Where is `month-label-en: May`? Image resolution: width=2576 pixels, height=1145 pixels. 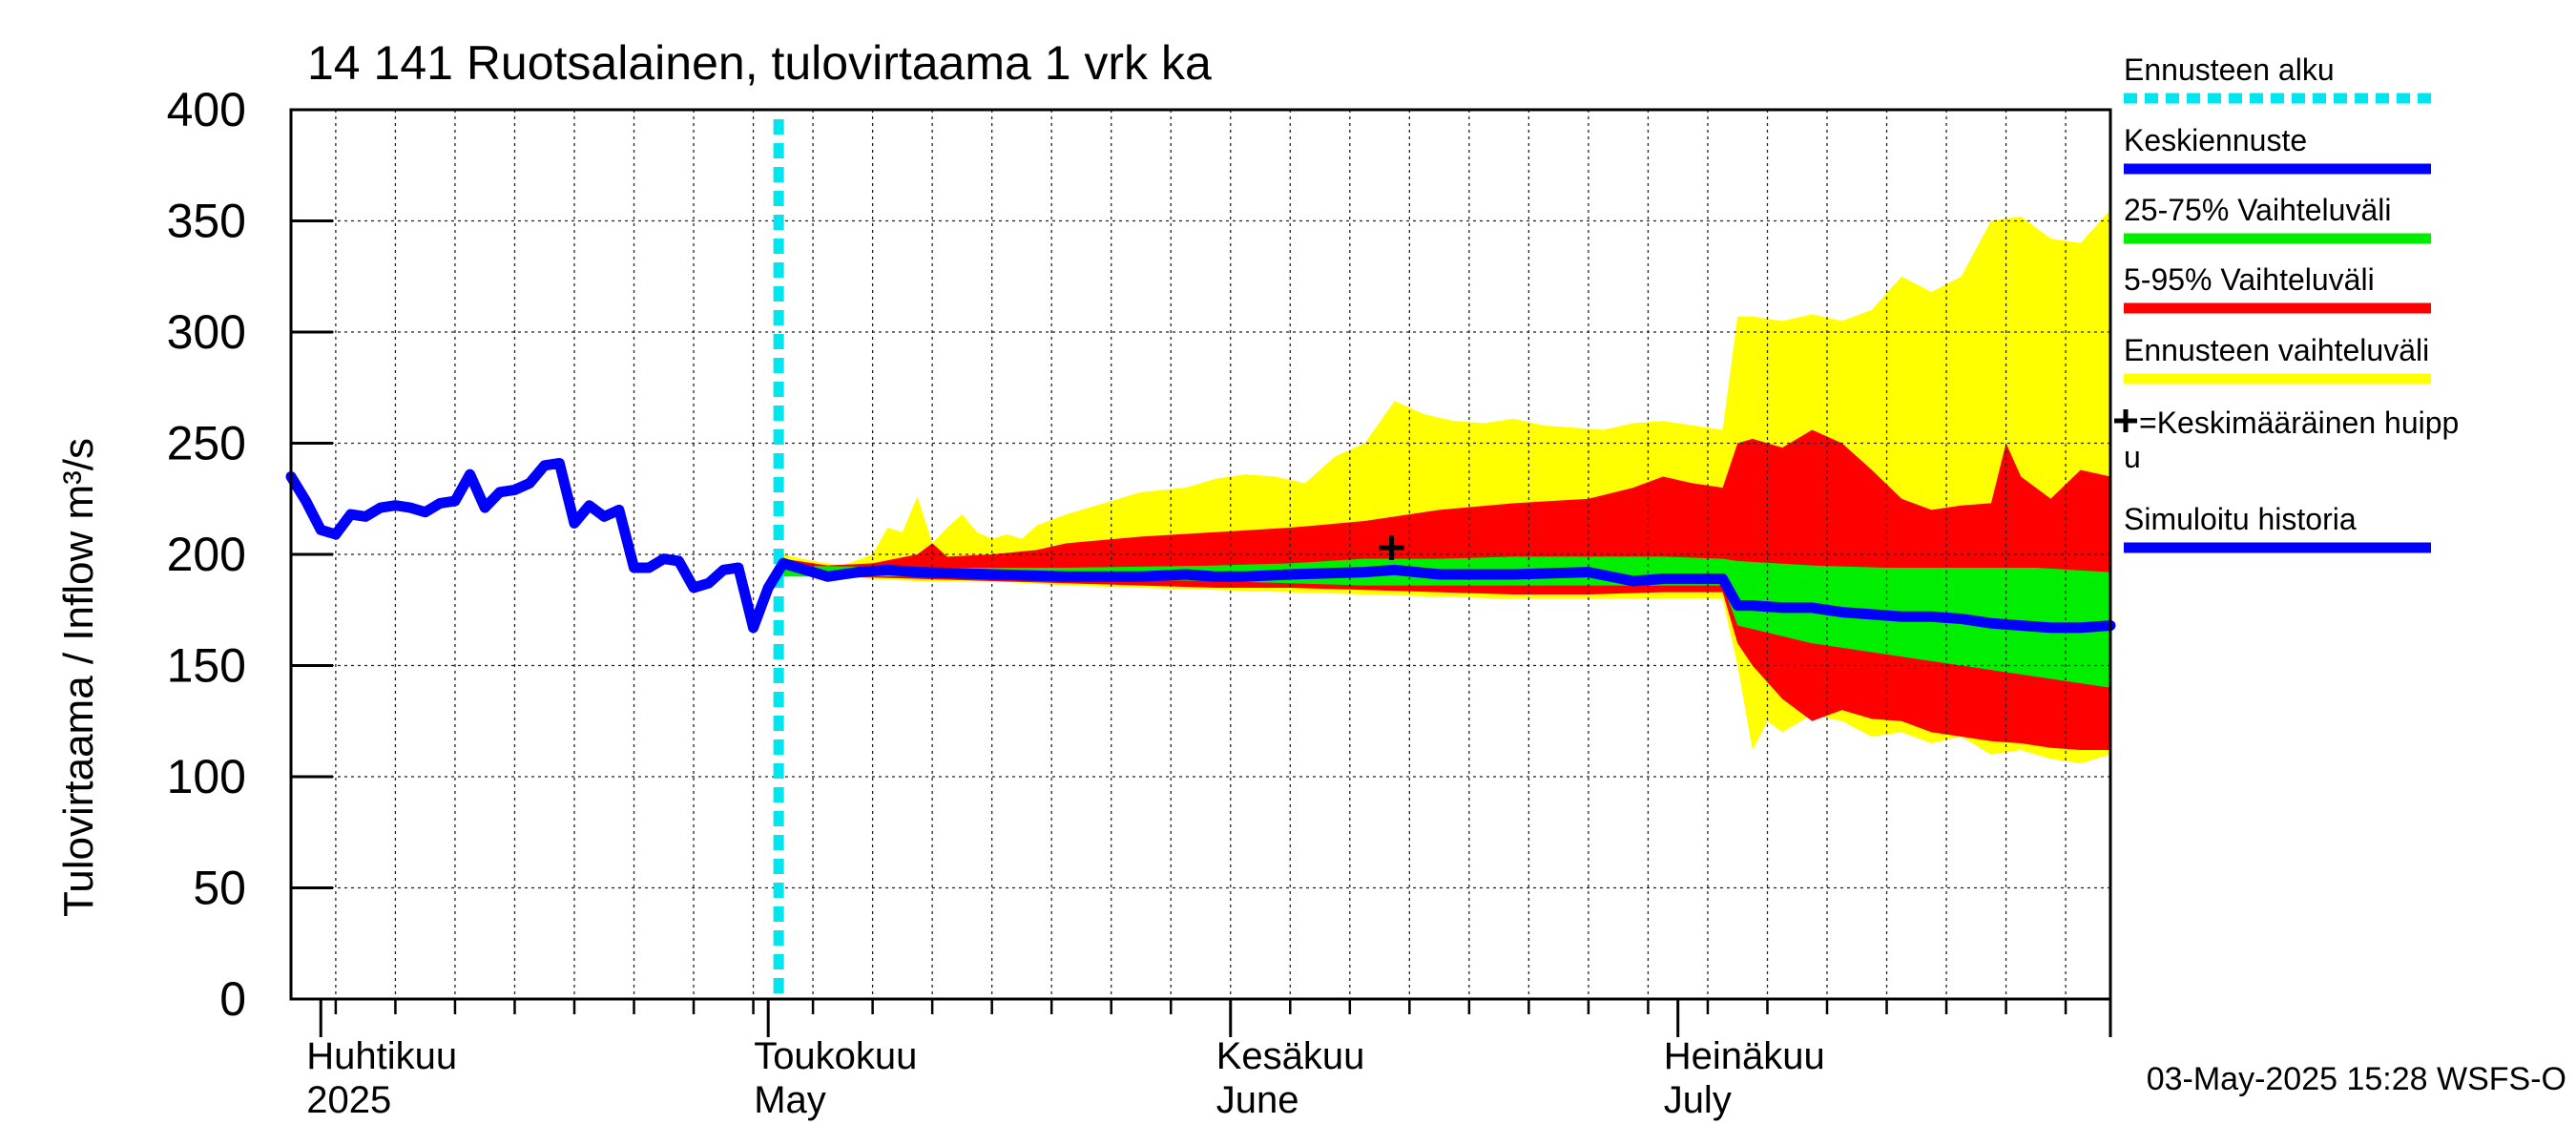
month-label-en: May is located at coordinates (790, 1100).